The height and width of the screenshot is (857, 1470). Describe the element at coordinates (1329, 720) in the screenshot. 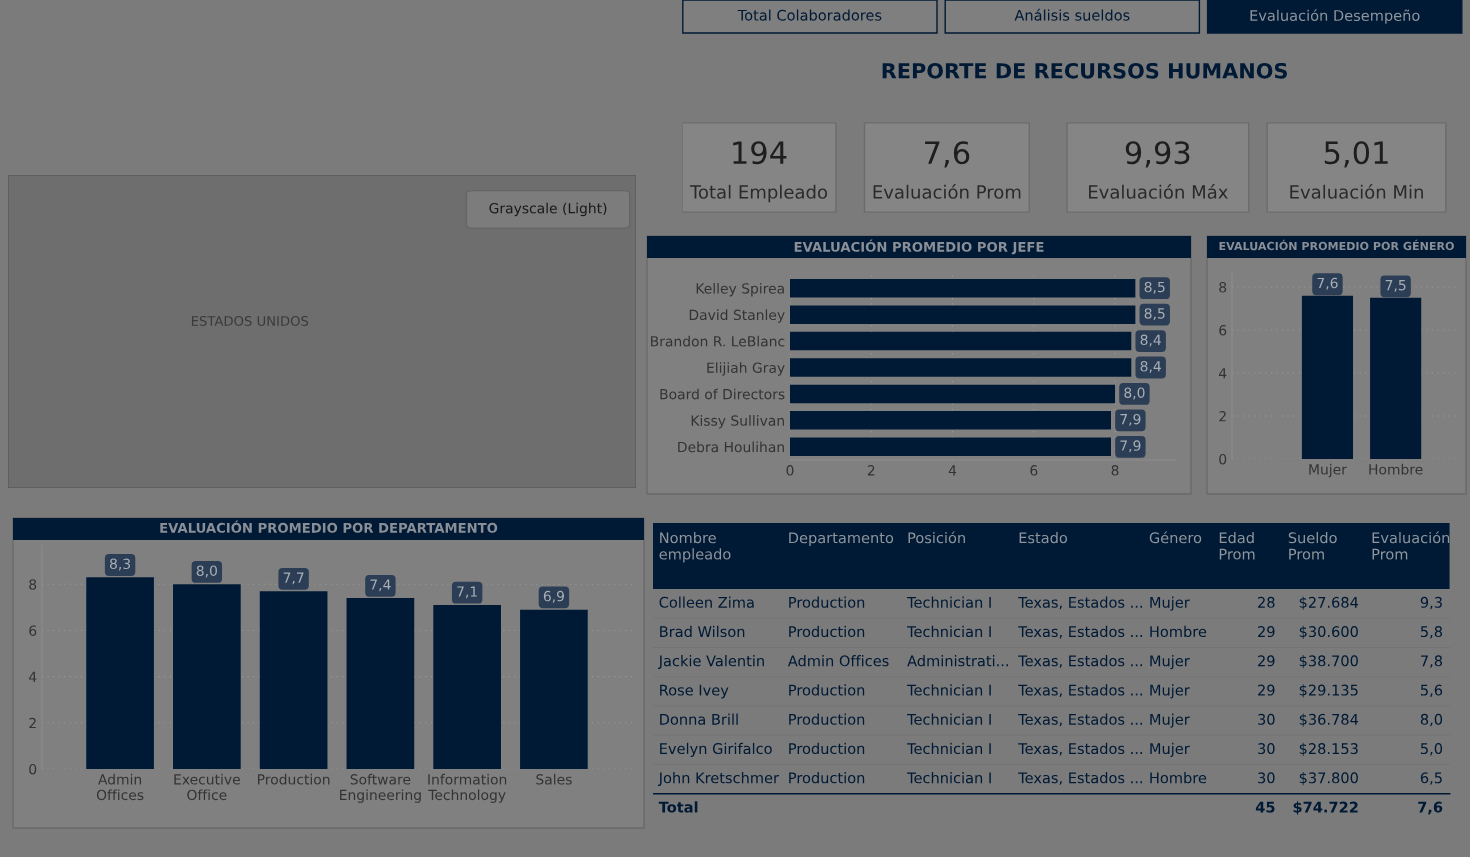

I see `text: $36.784` at that location.